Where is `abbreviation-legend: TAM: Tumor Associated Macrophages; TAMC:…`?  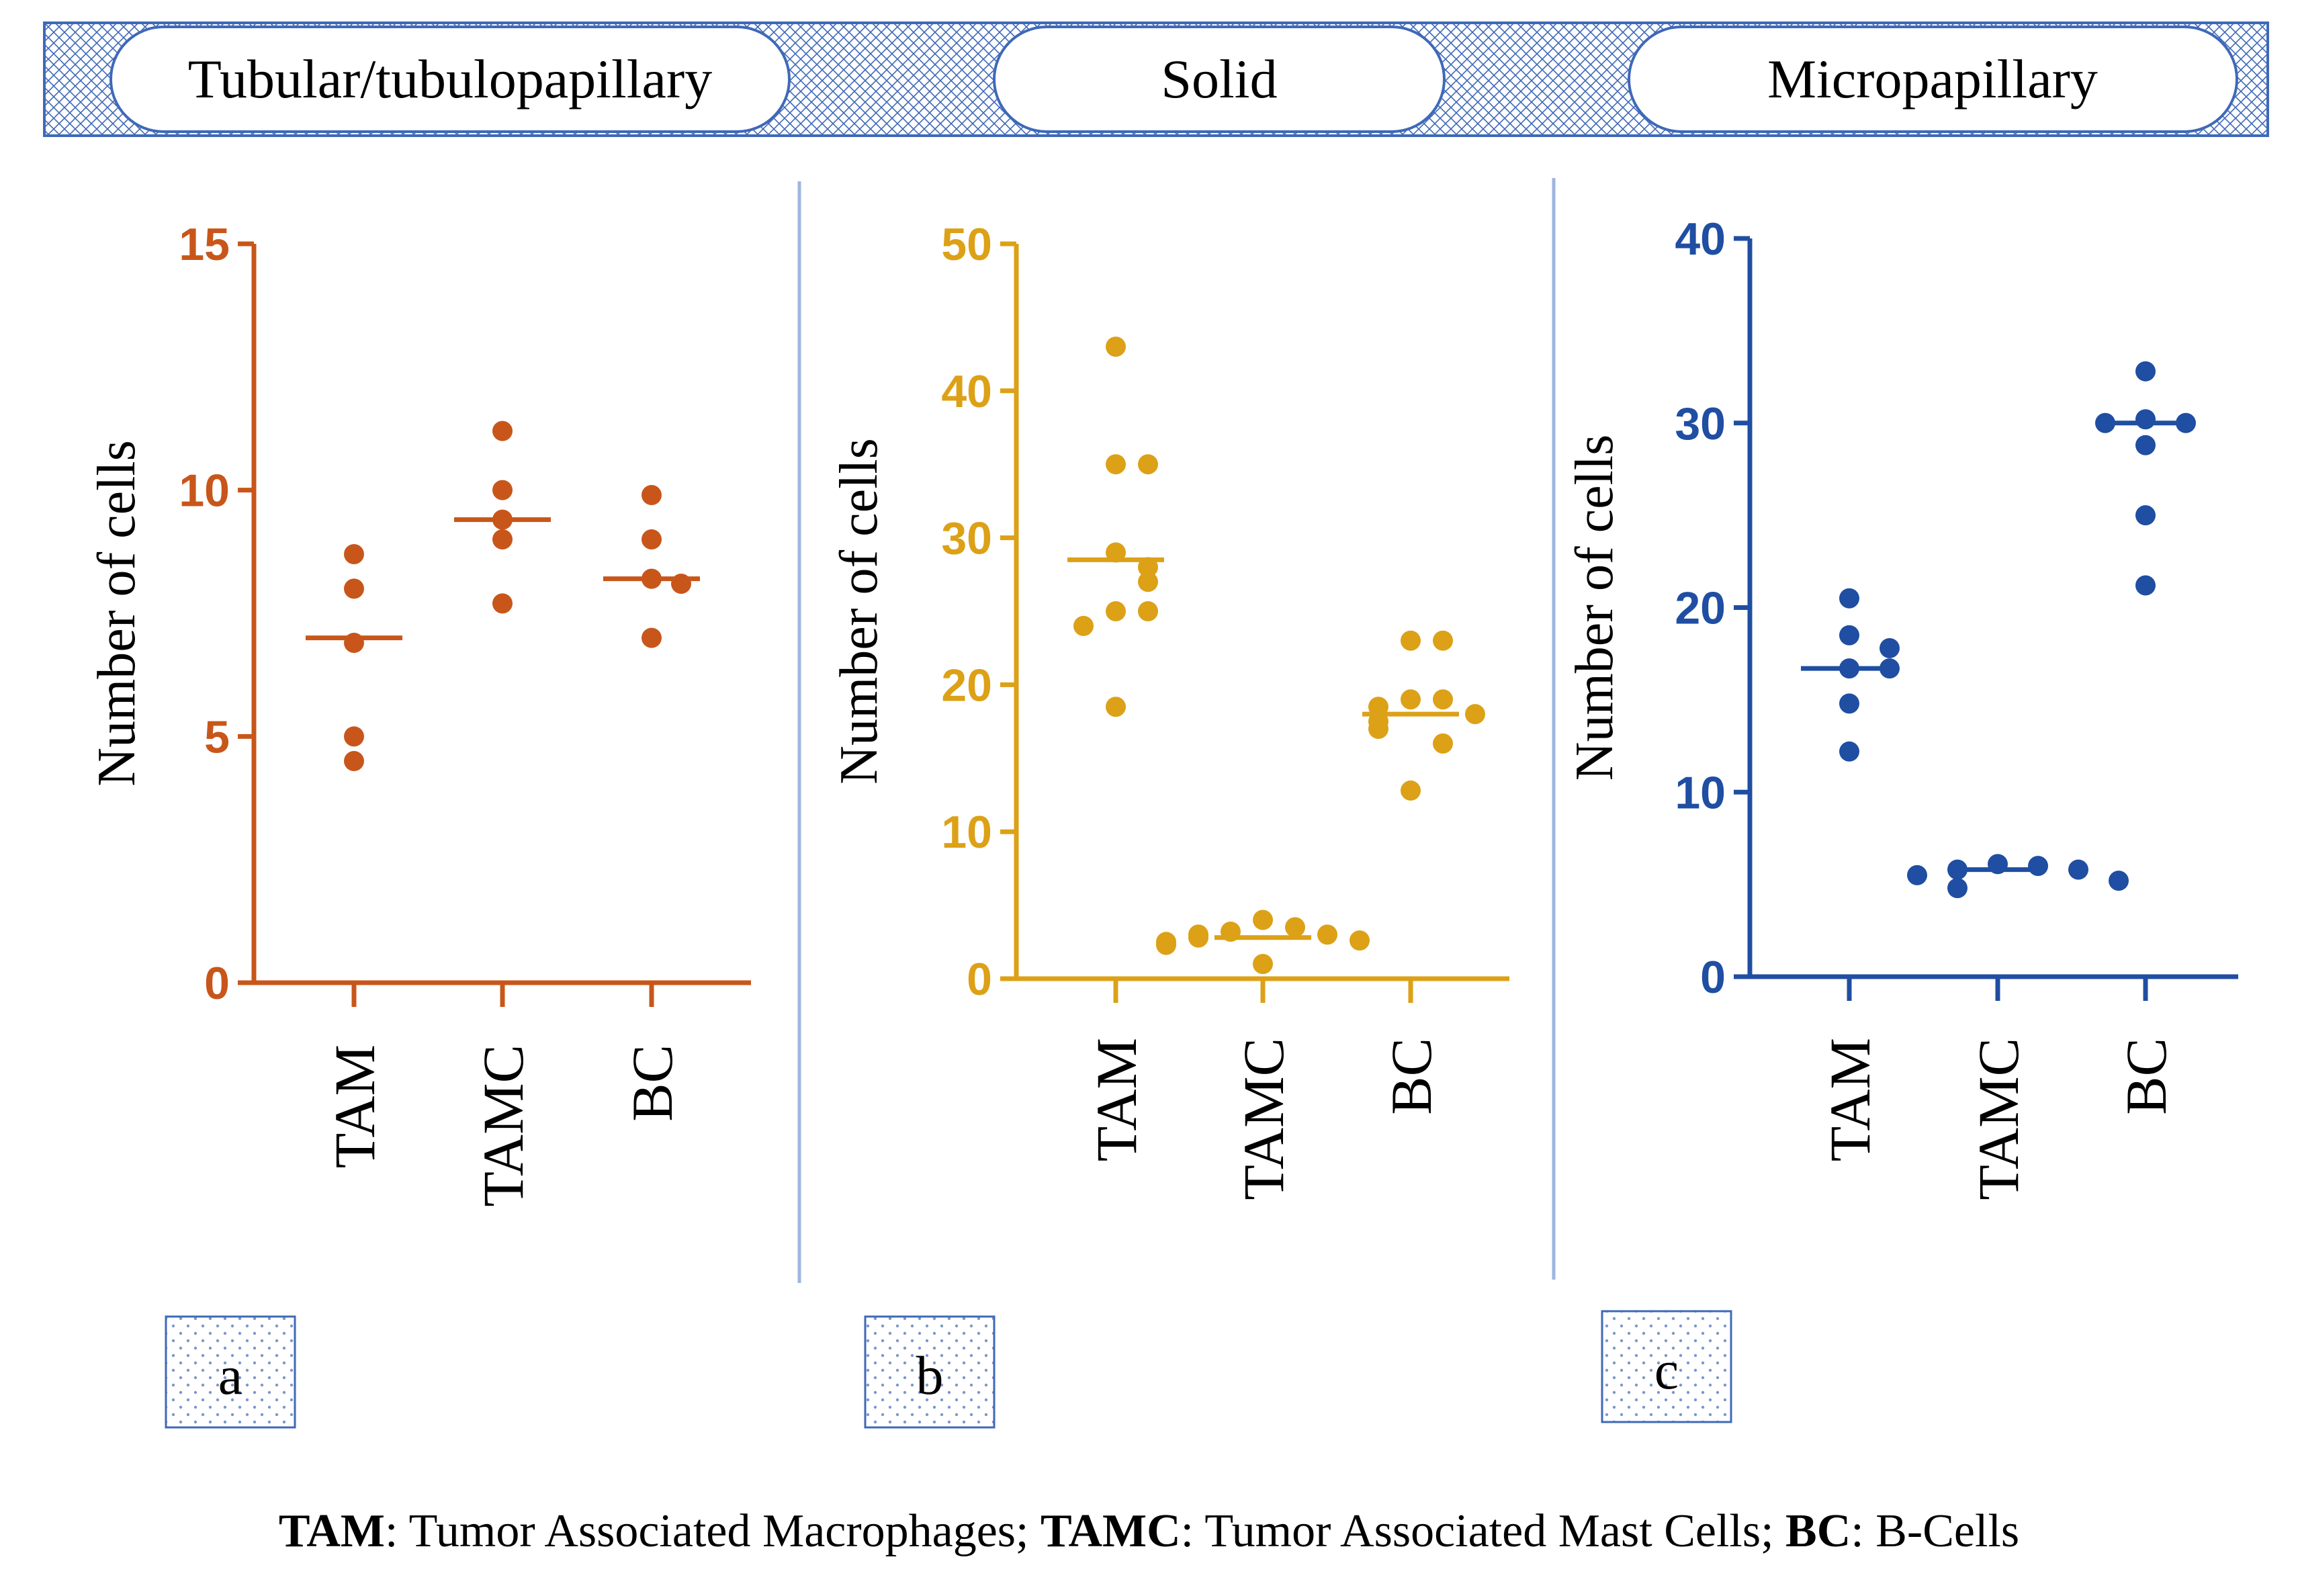 abbreviation-legend: TAM: Tumor Associated Macrophages; TAMC:… is located at coordinates (1149, 1531).